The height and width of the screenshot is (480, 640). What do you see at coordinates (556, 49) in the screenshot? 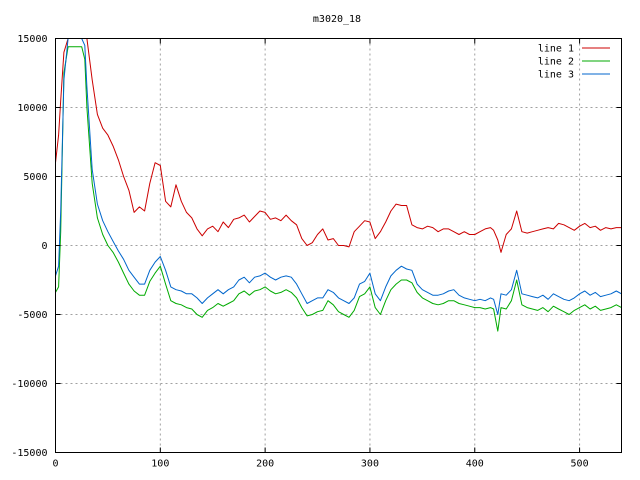
I see `legend-label: line 1` at bounding box center [556, 49].